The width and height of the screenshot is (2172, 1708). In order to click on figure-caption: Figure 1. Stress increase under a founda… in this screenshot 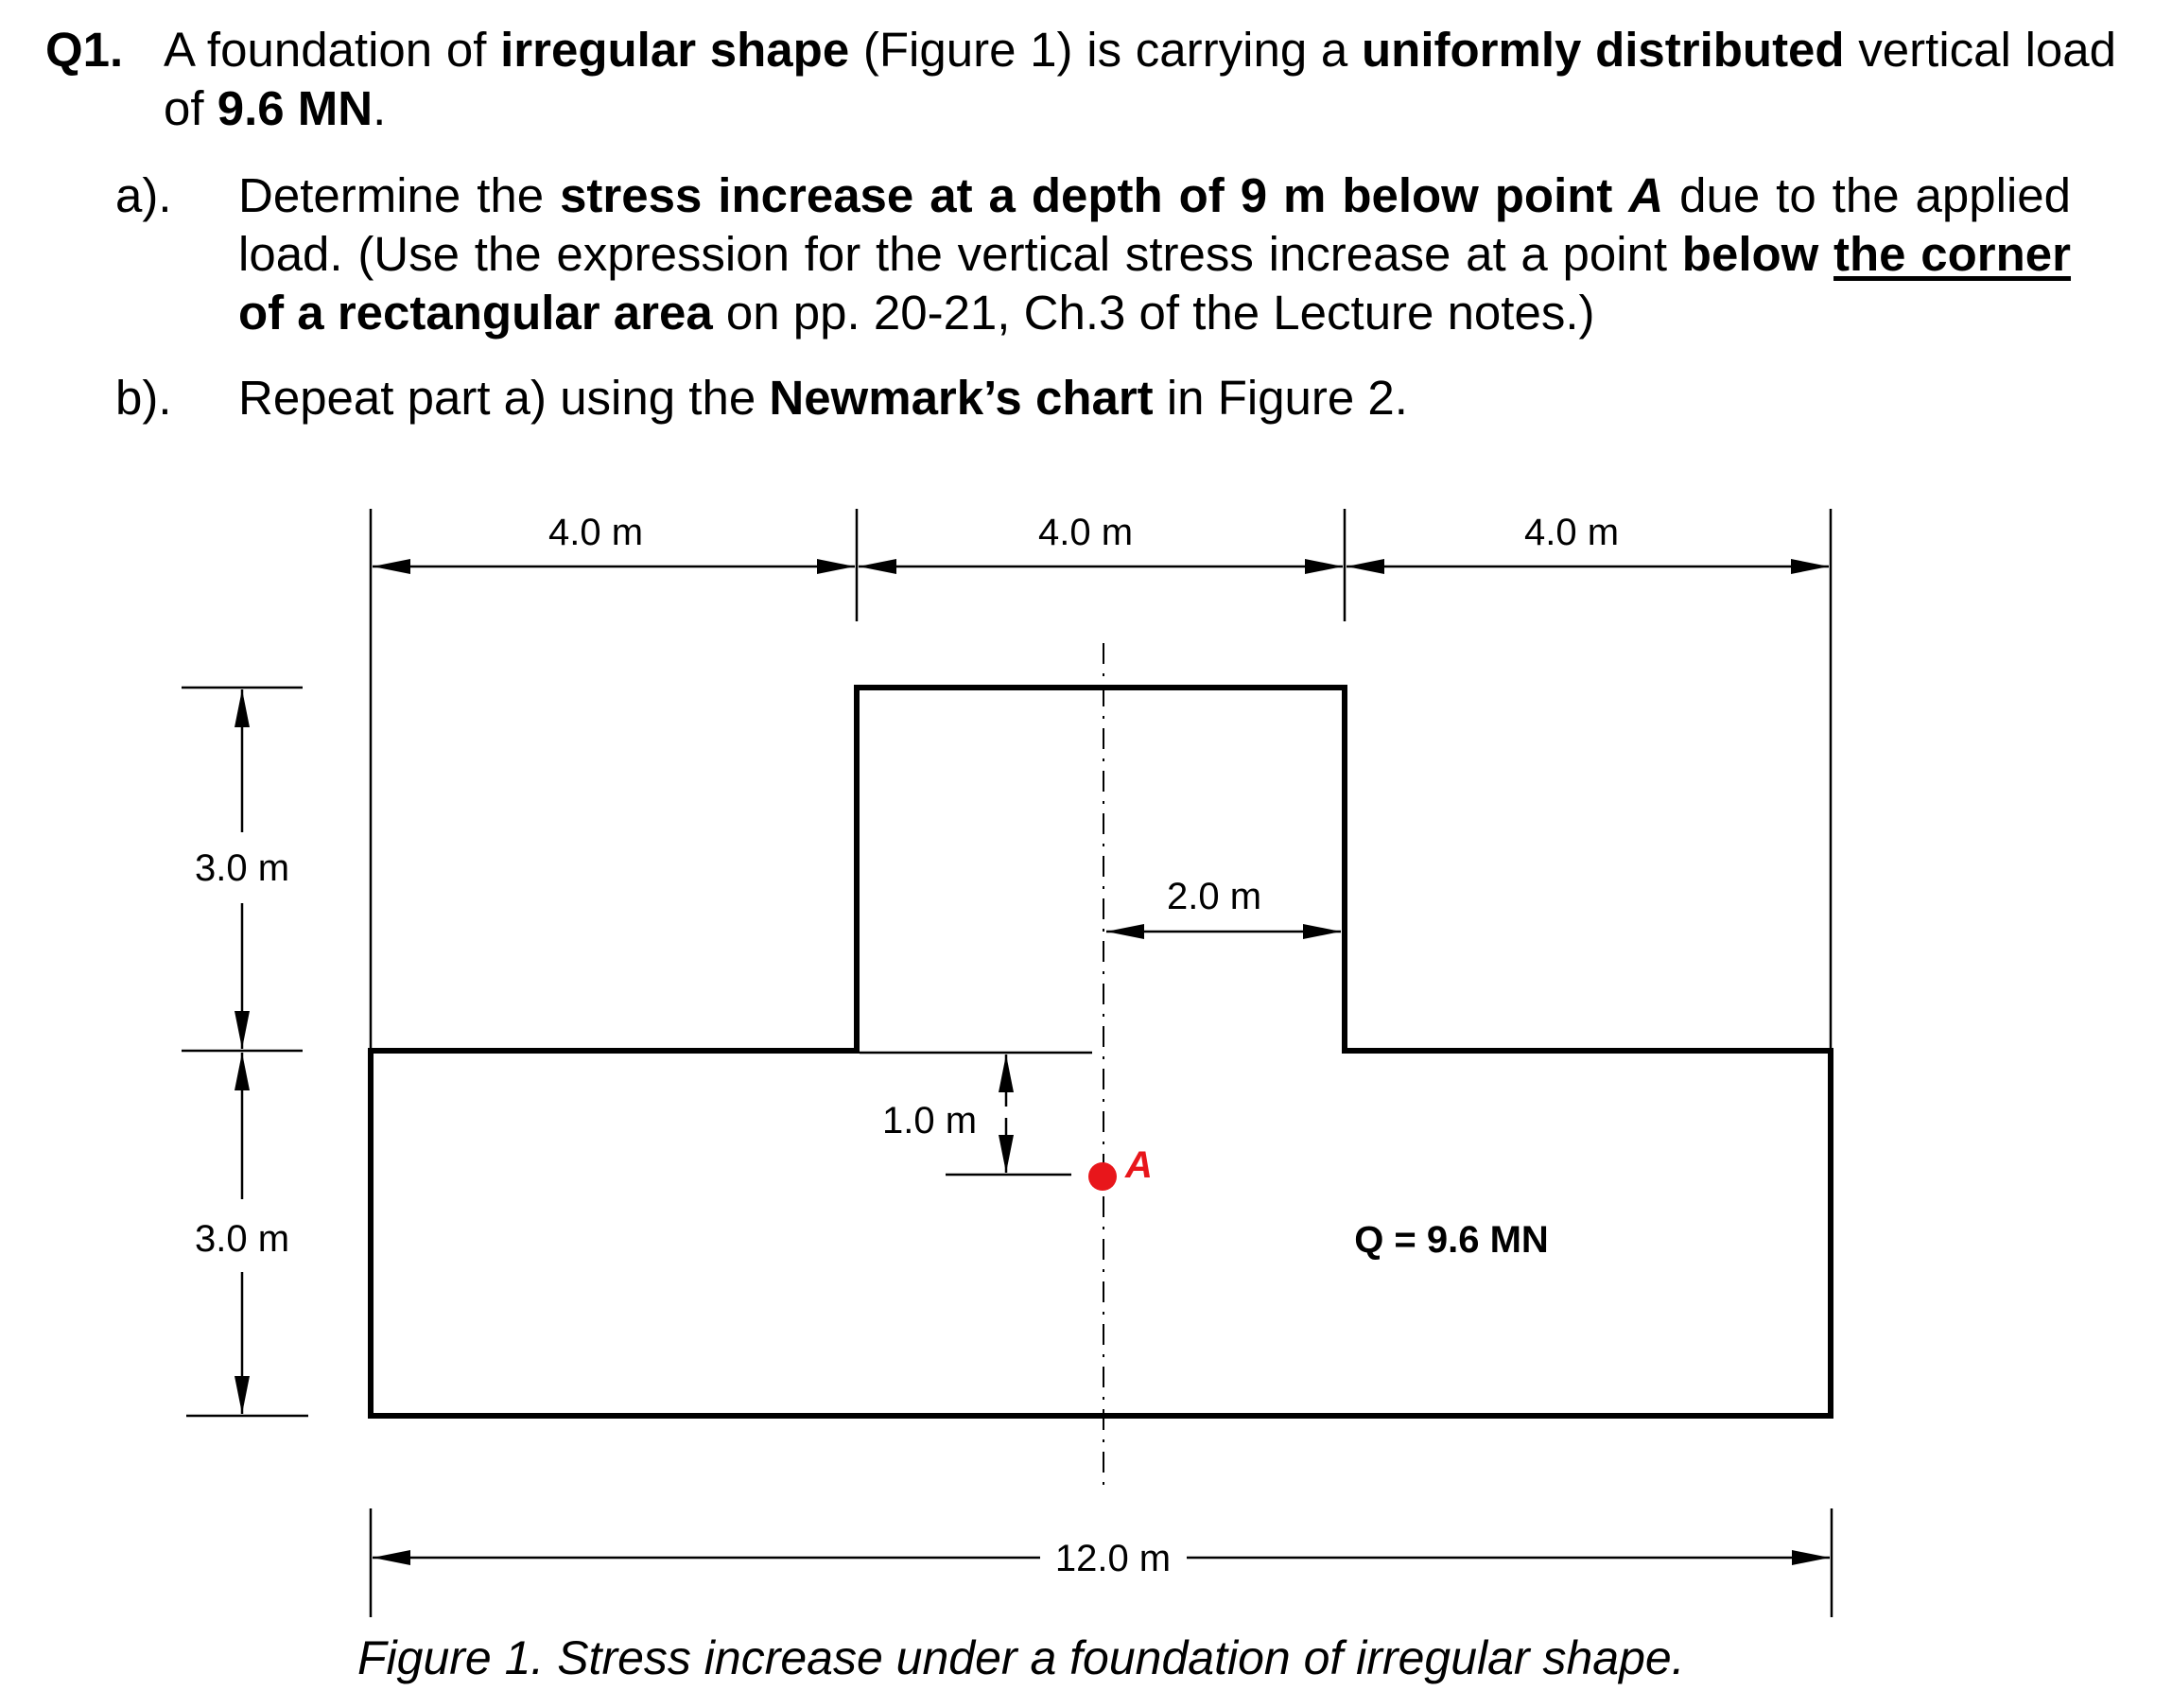, I will do `click(1021, 1657)`.